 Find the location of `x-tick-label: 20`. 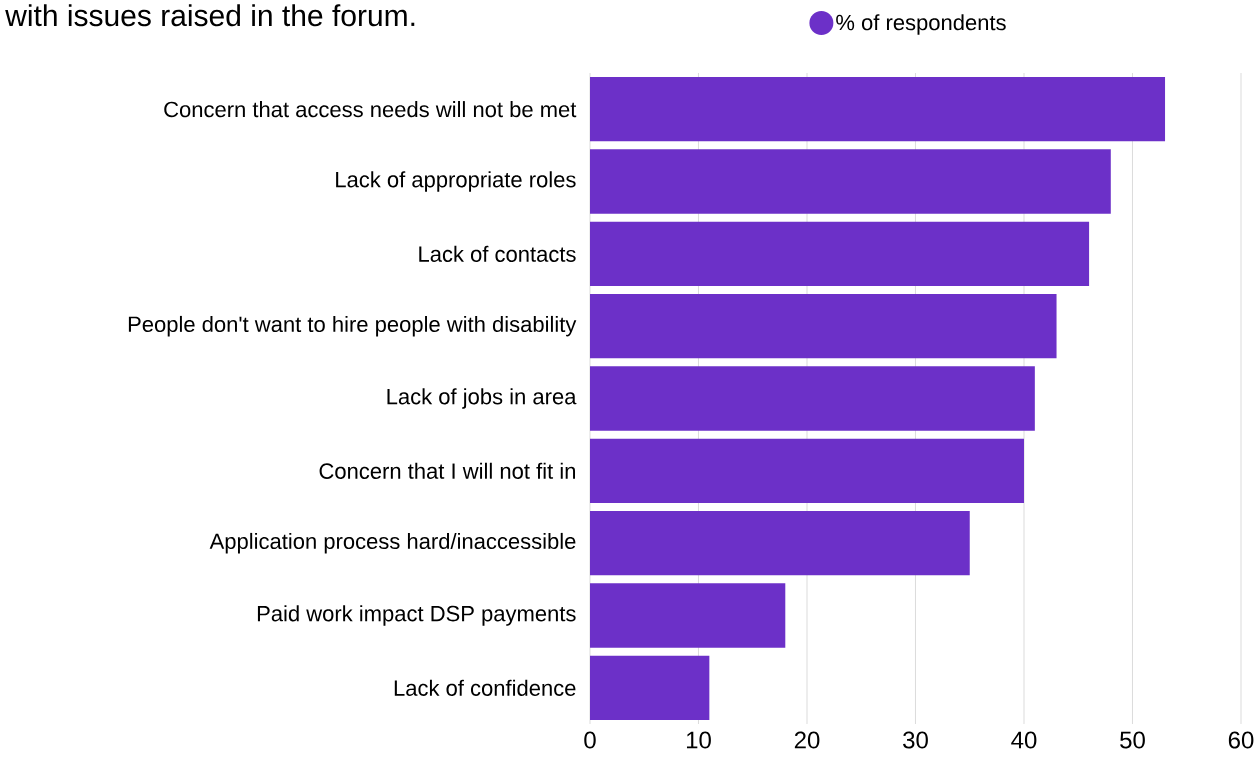

x-tick-label: 20 is located at coordinates (807, 740).